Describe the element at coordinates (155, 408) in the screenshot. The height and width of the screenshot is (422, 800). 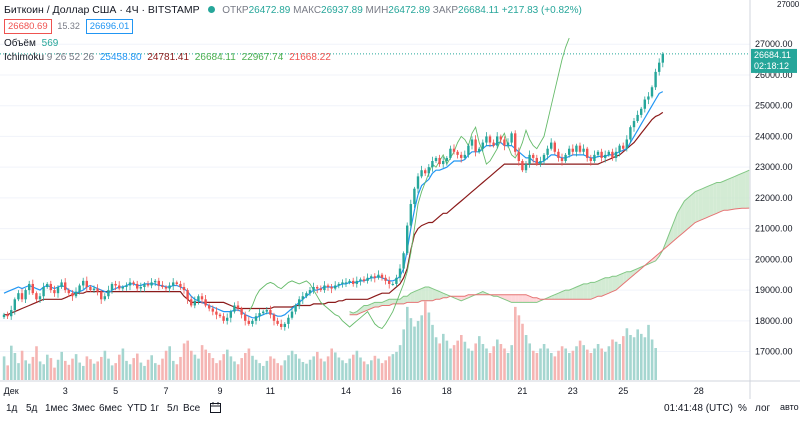
I see `timeframe-1y: 1г` at that location.